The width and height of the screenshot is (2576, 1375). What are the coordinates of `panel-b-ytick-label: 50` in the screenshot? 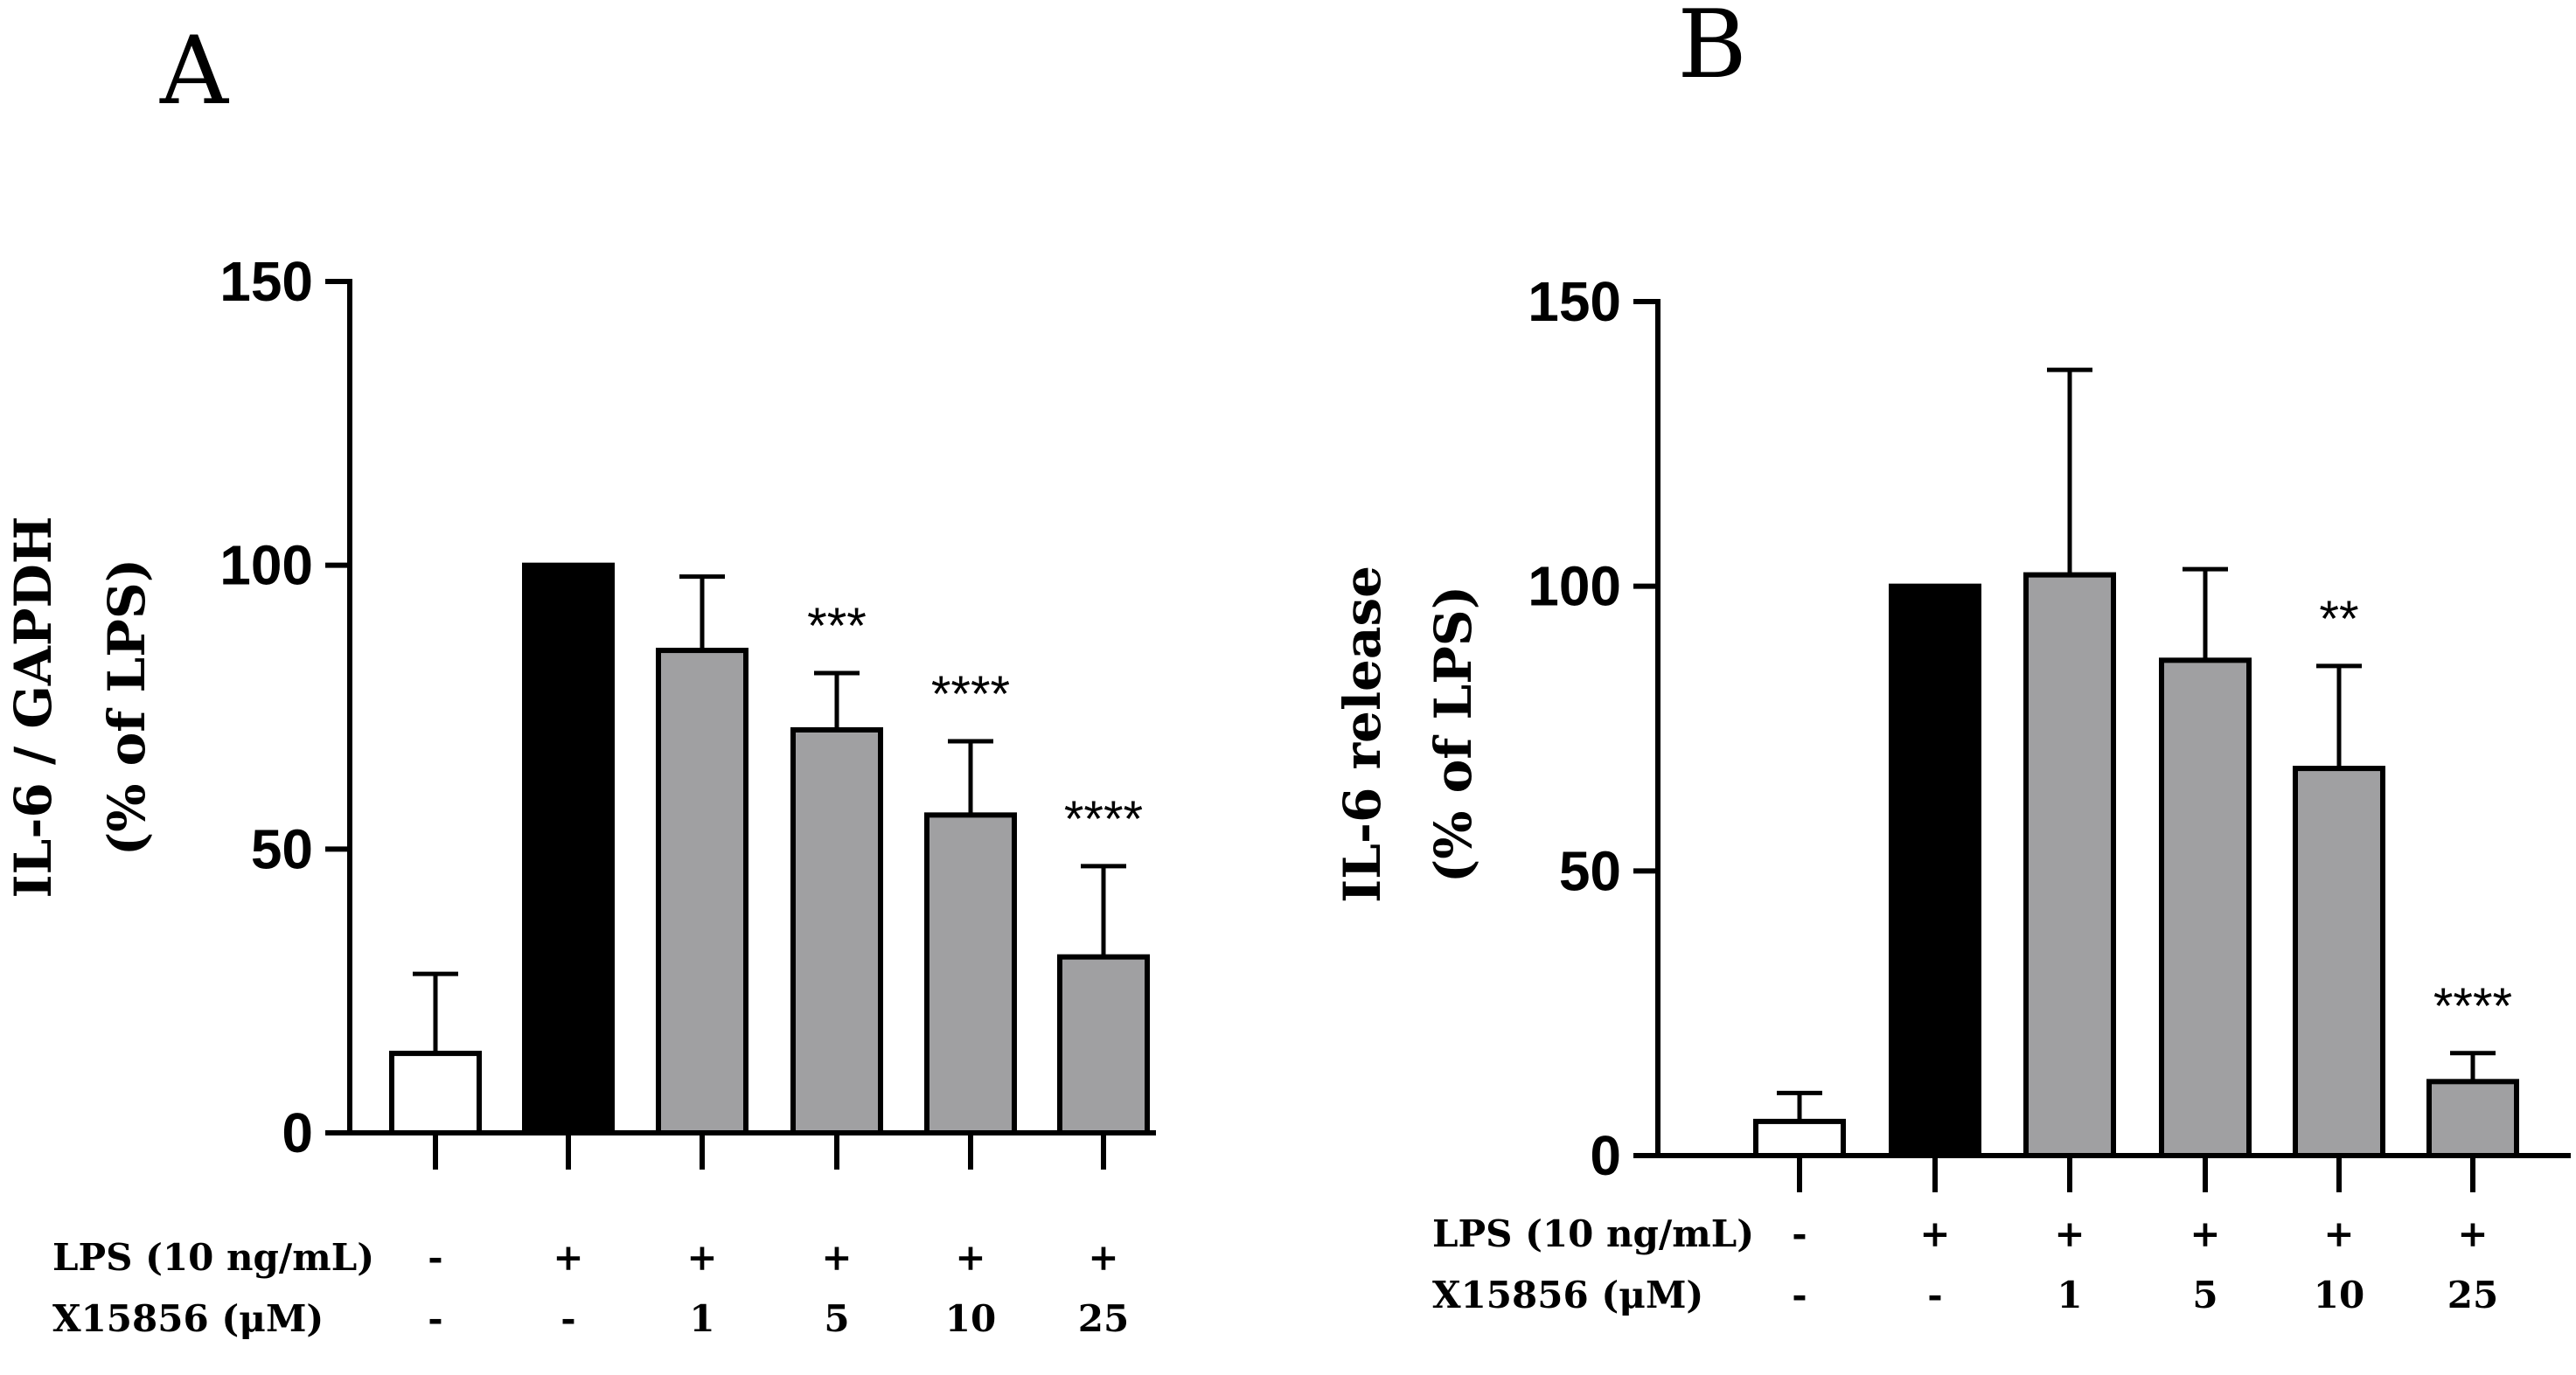 It's located at (1590, 870).